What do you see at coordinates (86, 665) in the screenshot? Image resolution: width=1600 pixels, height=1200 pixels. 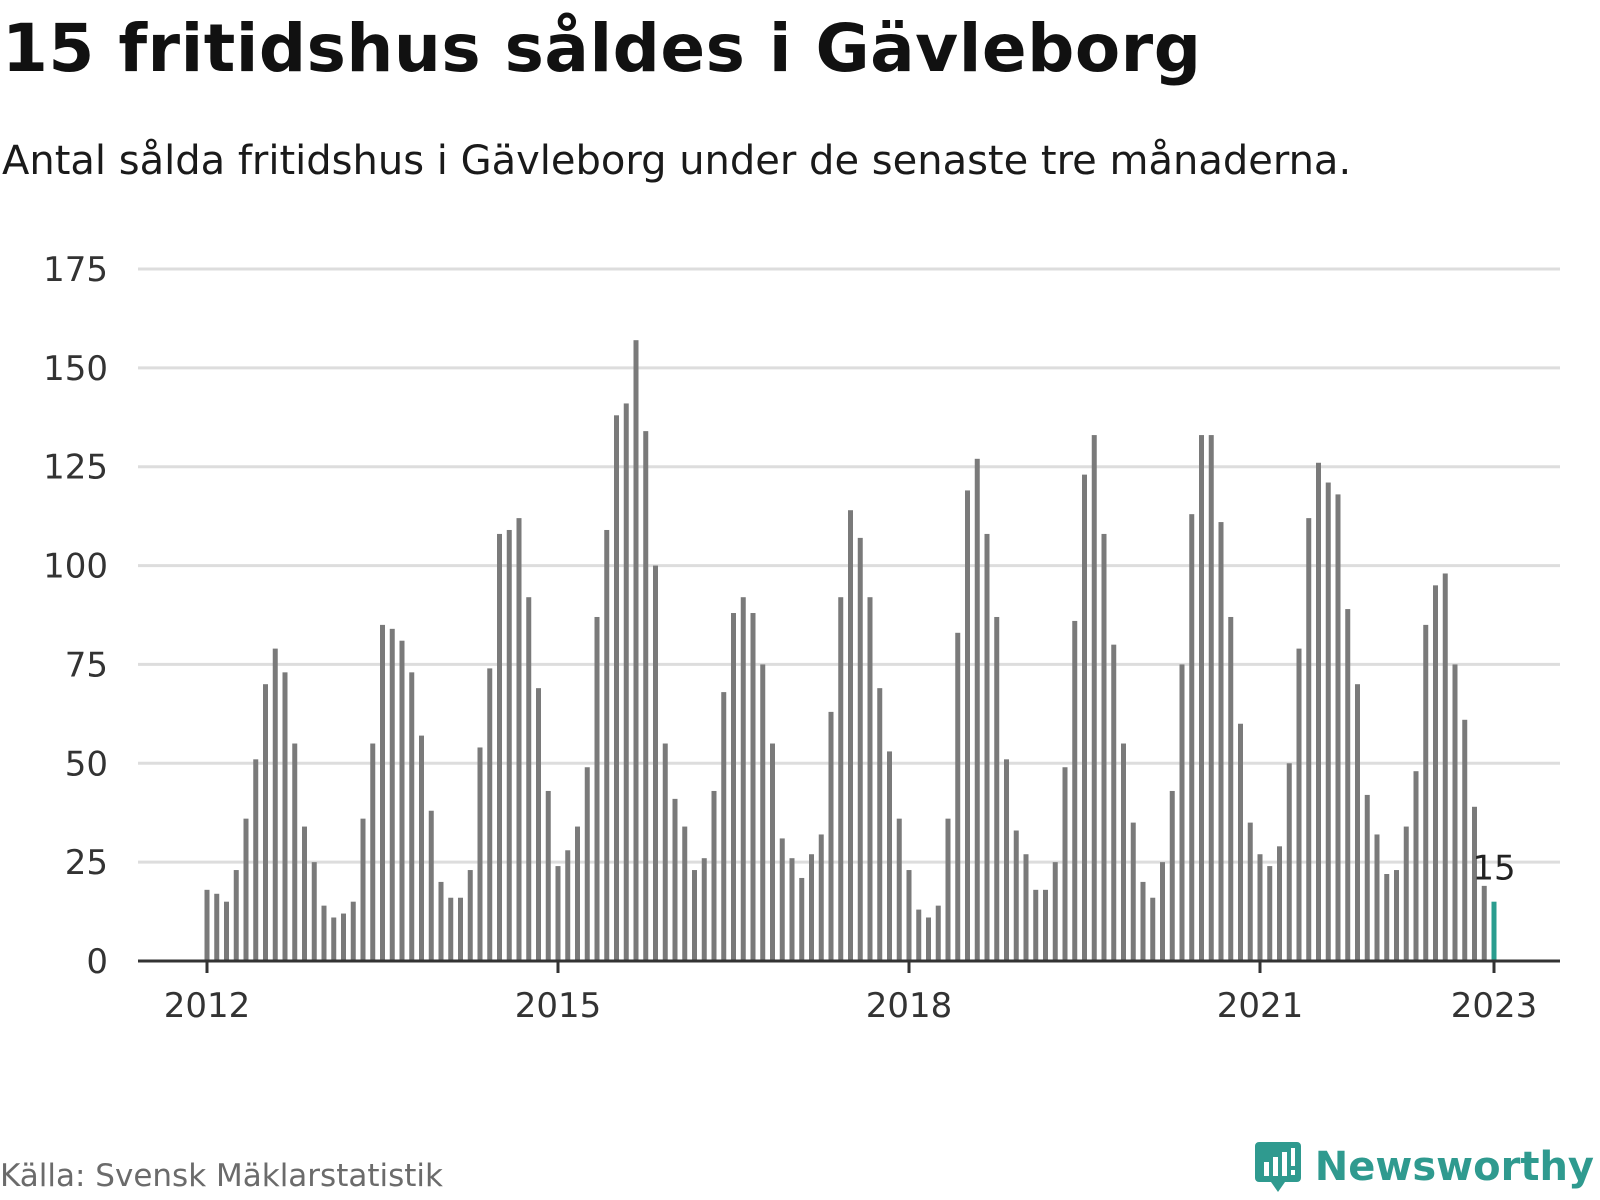 I see `y-tick-label: 75` at bounding box center [86, 665].